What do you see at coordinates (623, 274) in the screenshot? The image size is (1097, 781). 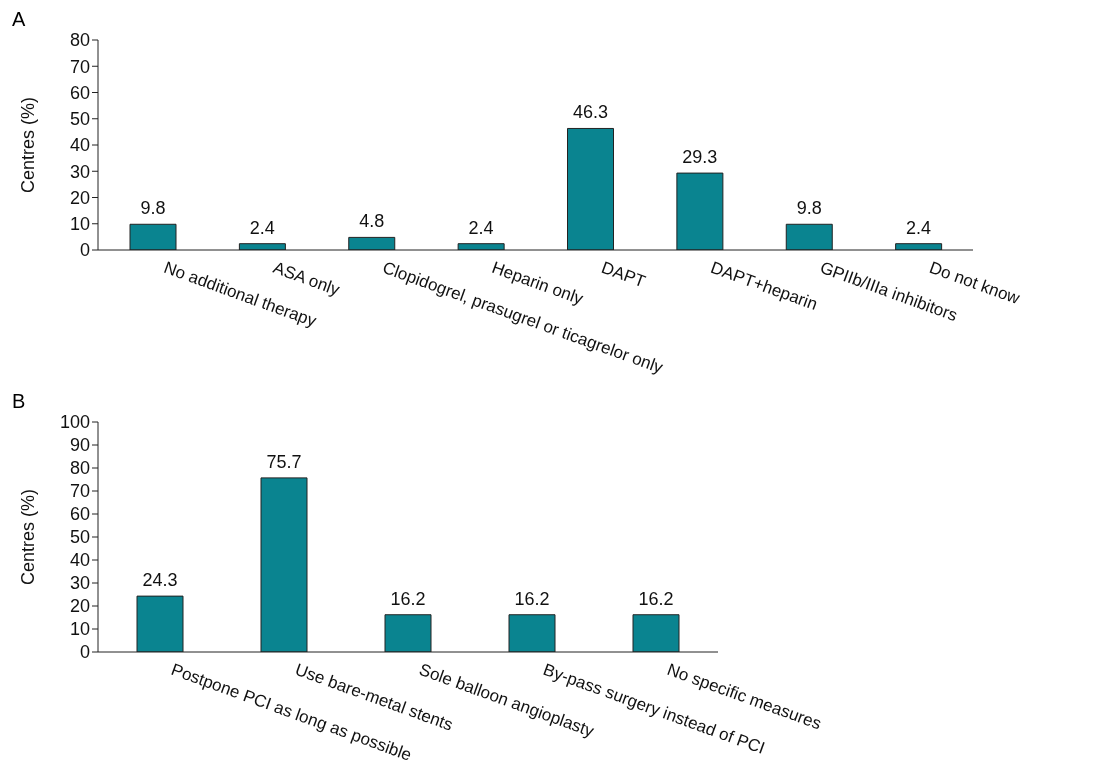 I see `x-tick-label: DAPT` at bounding box center [623, 274].